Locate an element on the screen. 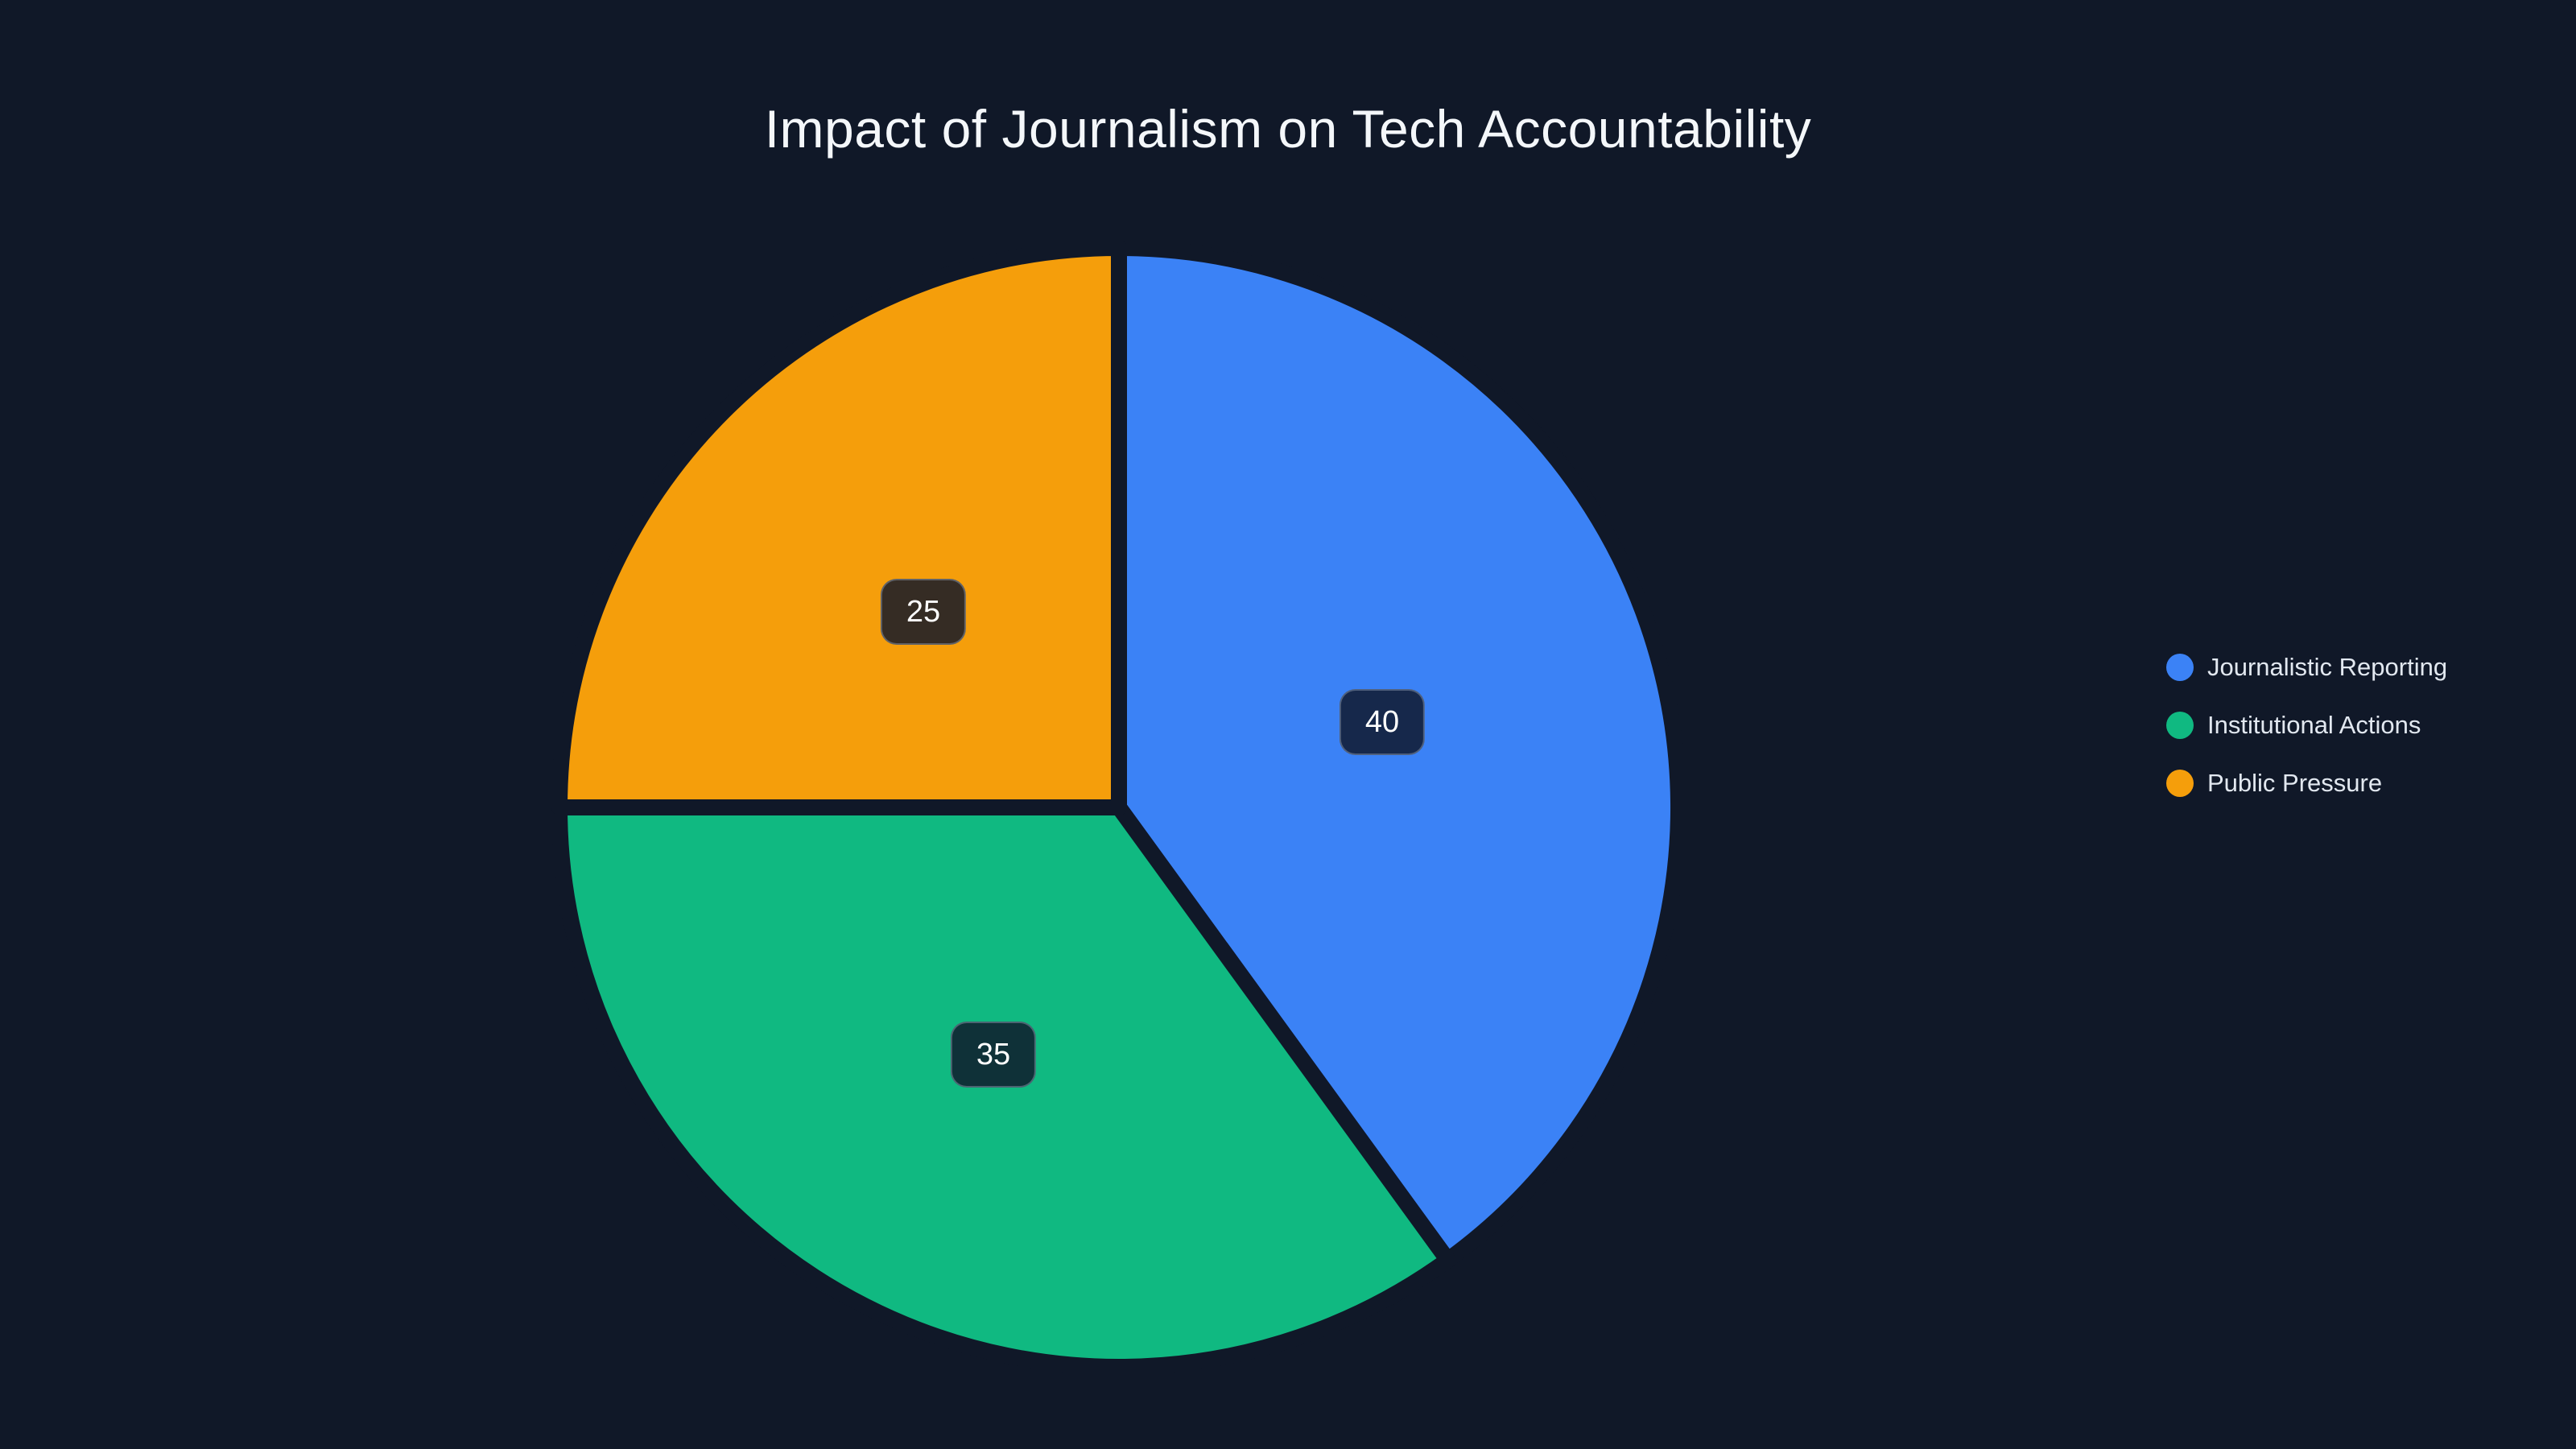 Image resolution: width=2576 pixels, height=1449 pixels. legend-item-public-pressure: Public Pressure is located at coordinates (2306, 783).